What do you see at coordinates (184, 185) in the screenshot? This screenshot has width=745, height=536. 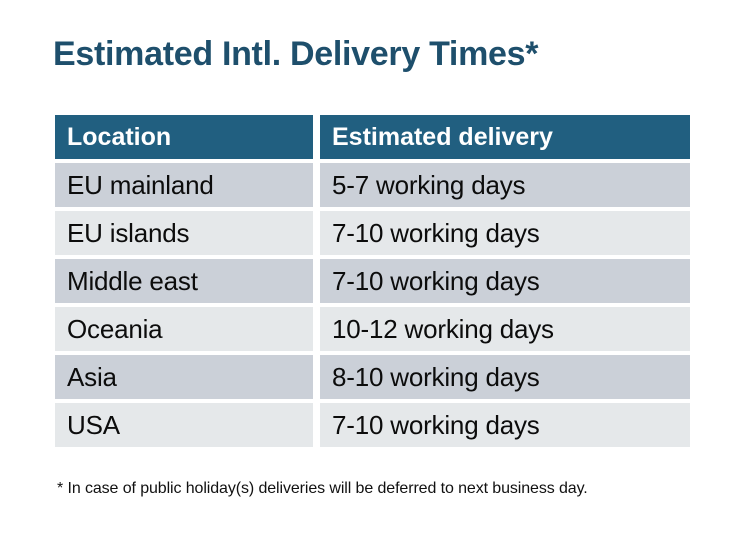 I see `cell-location: EU mainland` at bounding box center [184, 185].